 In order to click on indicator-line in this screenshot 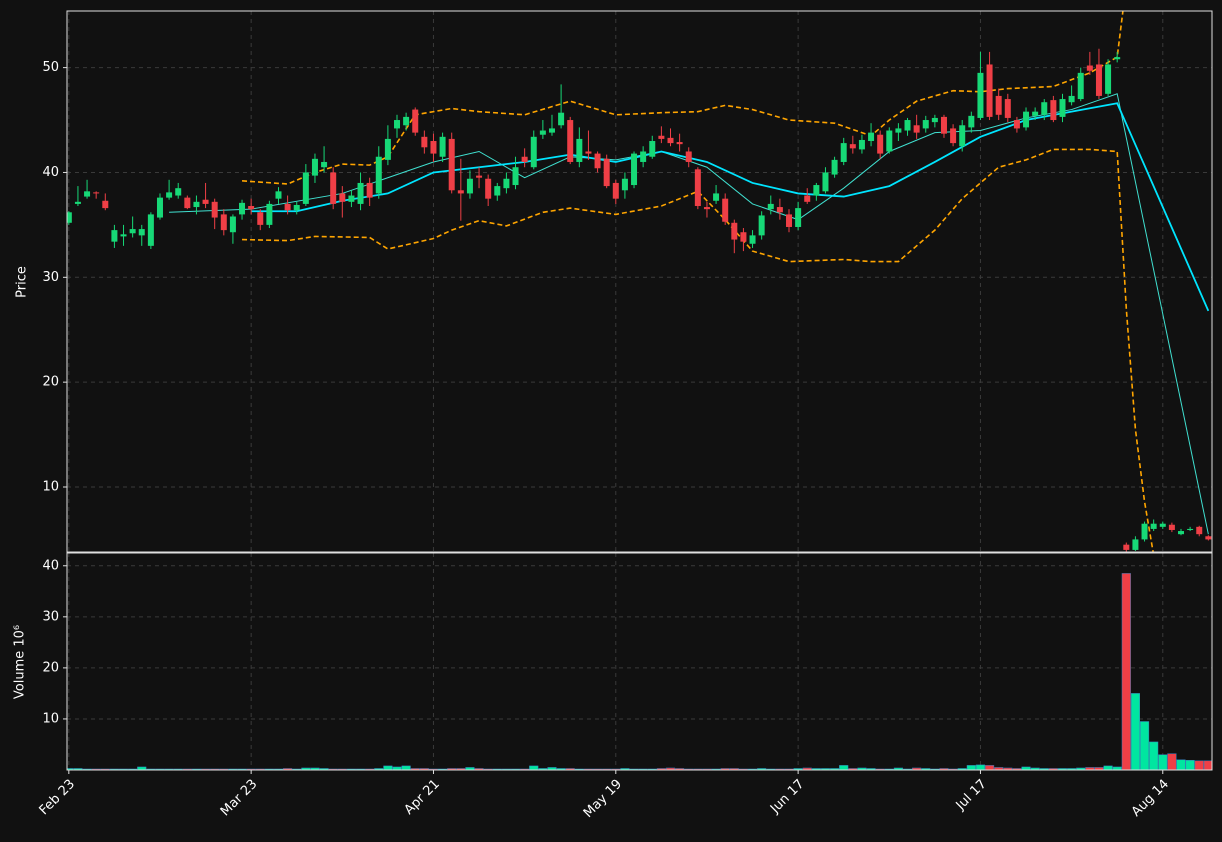, I will do `click(682, 98)`.